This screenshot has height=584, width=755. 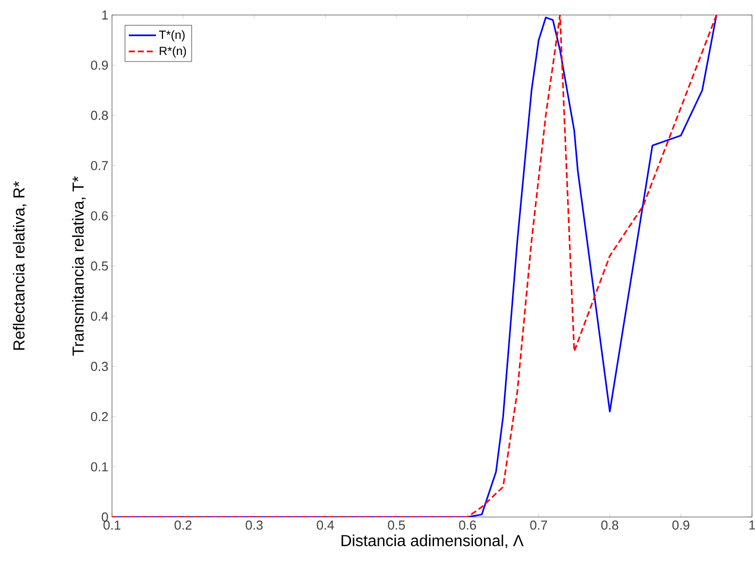 I want to click on x-tick-label: 0.8, so click(x=609, y=525).